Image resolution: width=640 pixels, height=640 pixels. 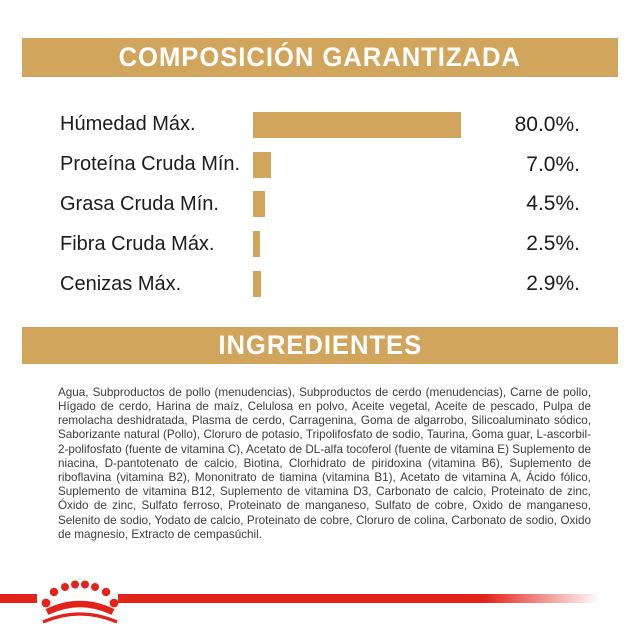 I want to click on composition-title: COMPOSICIÓN GARANTIZADA, so click(x=320, y=57).